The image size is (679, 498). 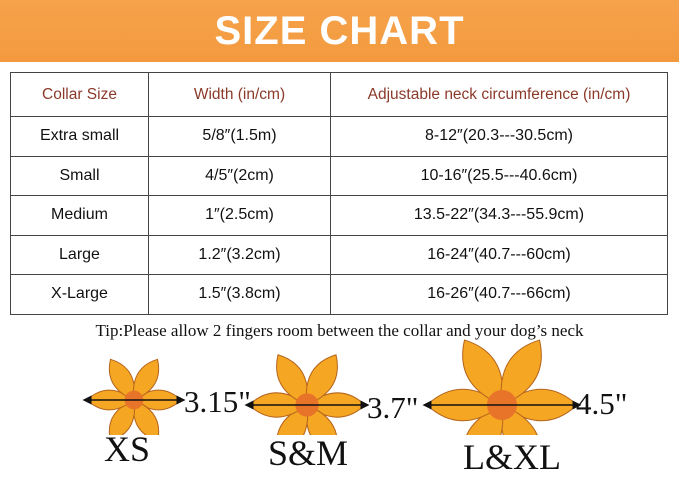 I want to click on sm-diameter: 3.7", so click(x=393, y=407).